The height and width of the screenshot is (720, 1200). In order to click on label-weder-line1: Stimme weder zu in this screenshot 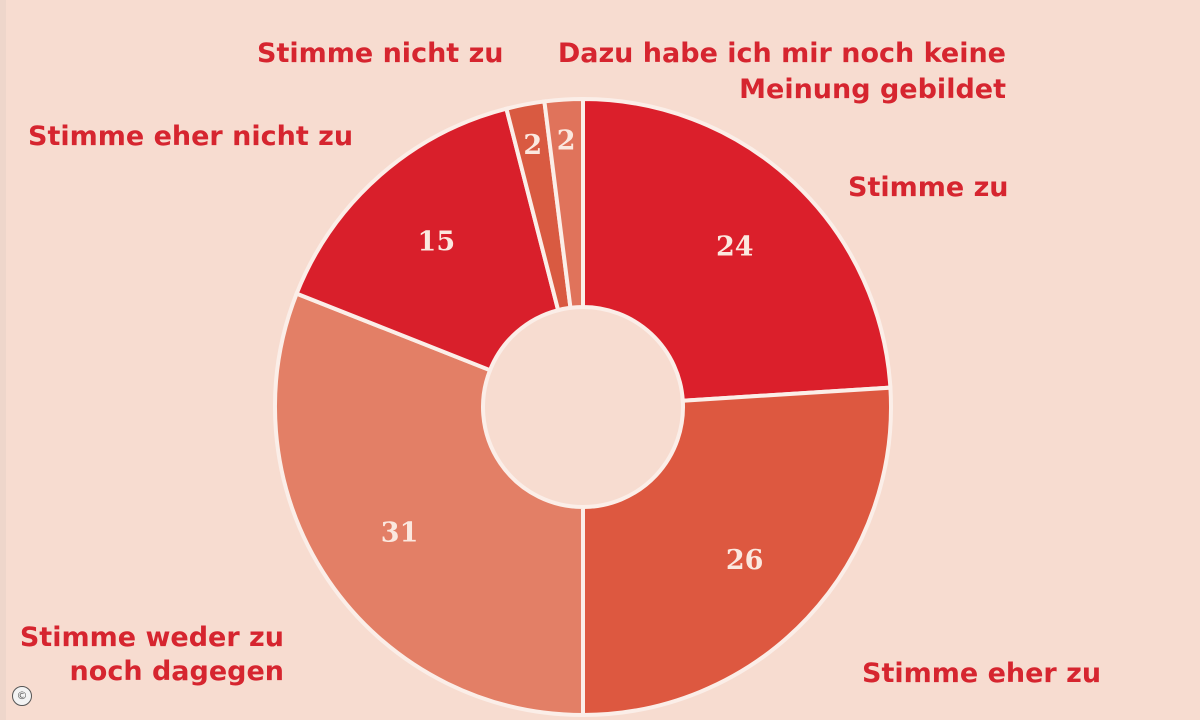, I will do `click(151, 637)`.